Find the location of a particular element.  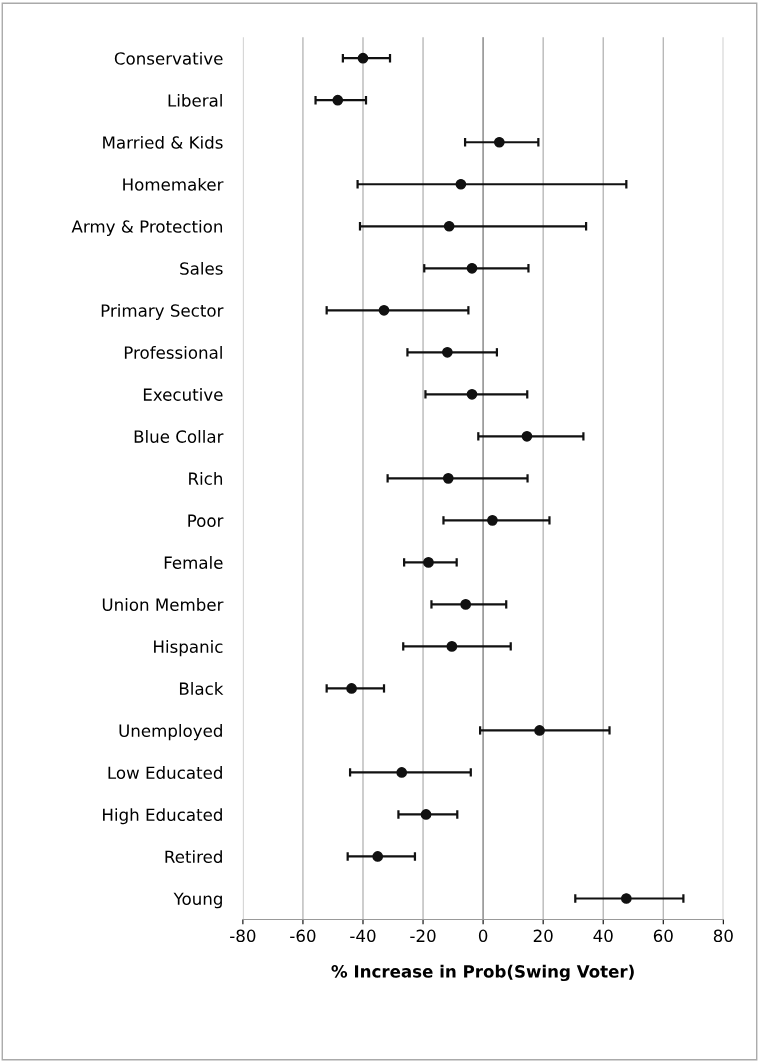

y-tick-label: Primary Sector is located at coordinates (162, 312).